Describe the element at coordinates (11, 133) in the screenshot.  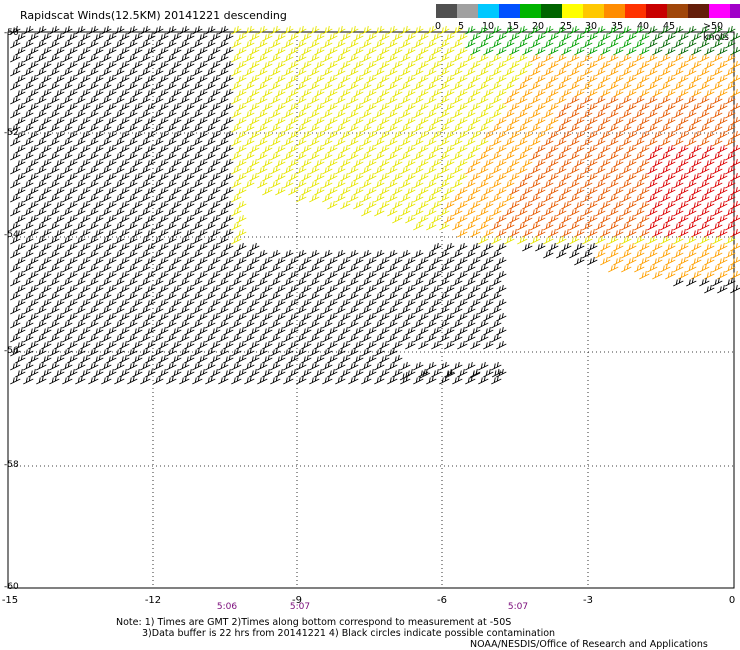
I see `lat-label-52: -52` at that location.